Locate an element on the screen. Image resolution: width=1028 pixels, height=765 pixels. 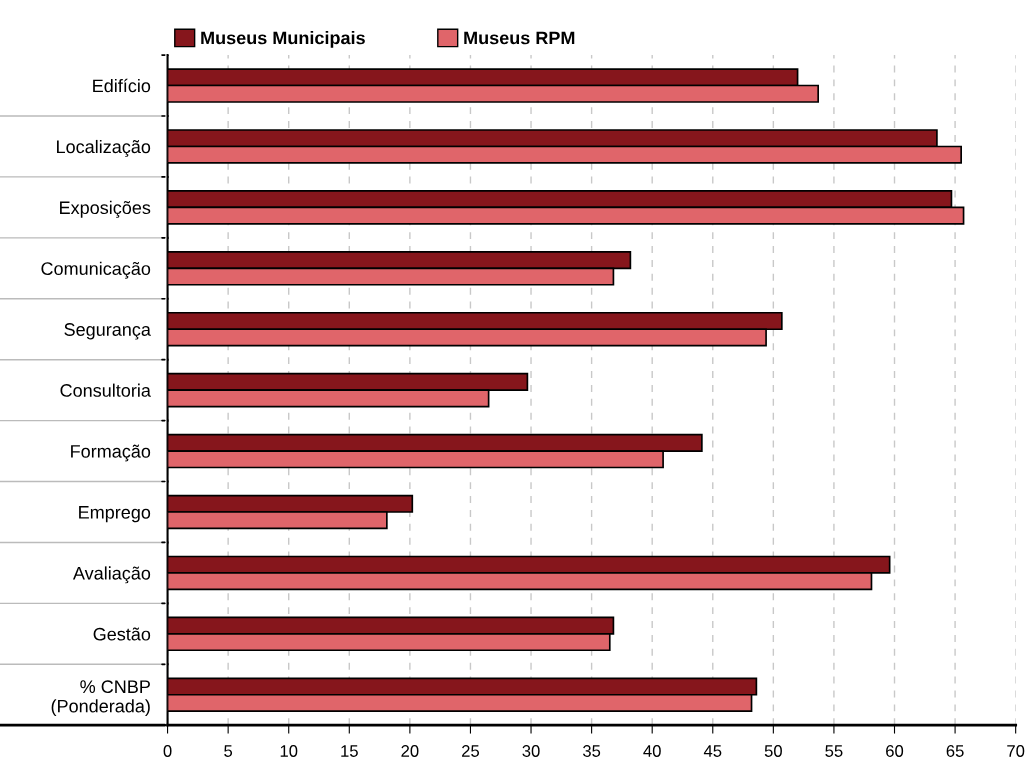
x-tick-label: 5 is located at coordinates (228, 751).